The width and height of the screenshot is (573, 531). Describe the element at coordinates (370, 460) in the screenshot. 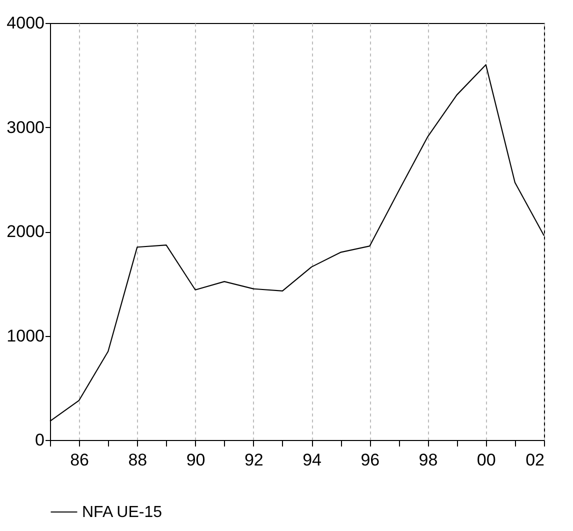

I see `x-tick-label: 96` at that location.